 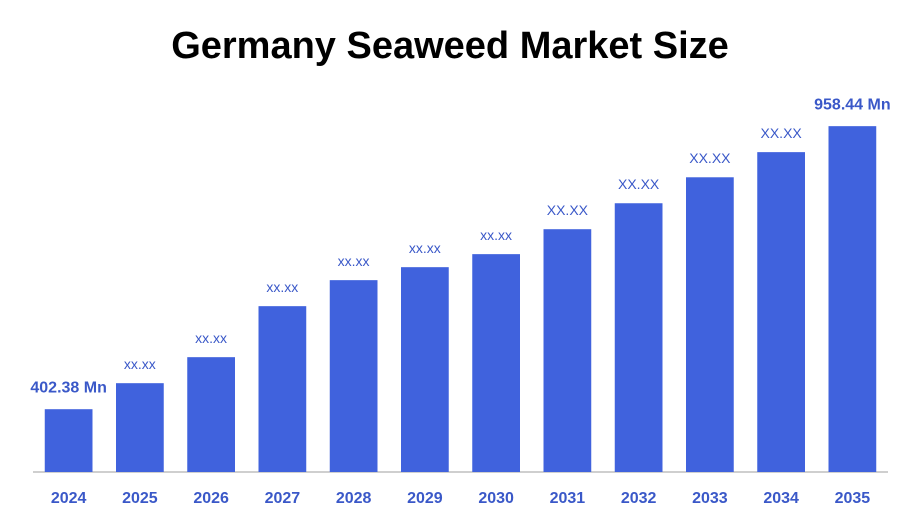 I want to click on x-tick-label: 2025, so click(x=140, y=498).